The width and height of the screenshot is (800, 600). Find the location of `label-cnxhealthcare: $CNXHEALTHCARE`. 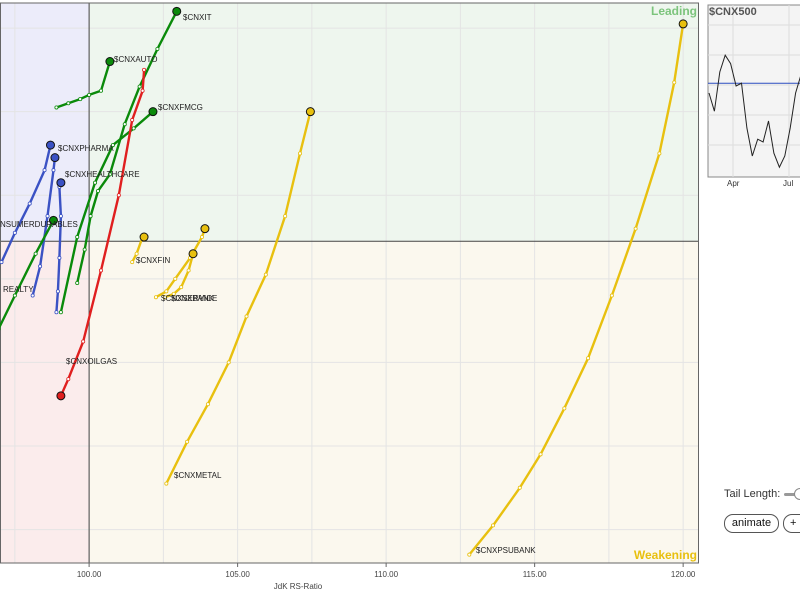

label-cnxhealthcare: $CNXHEALTHCARE is located at coordinates (102, 174).